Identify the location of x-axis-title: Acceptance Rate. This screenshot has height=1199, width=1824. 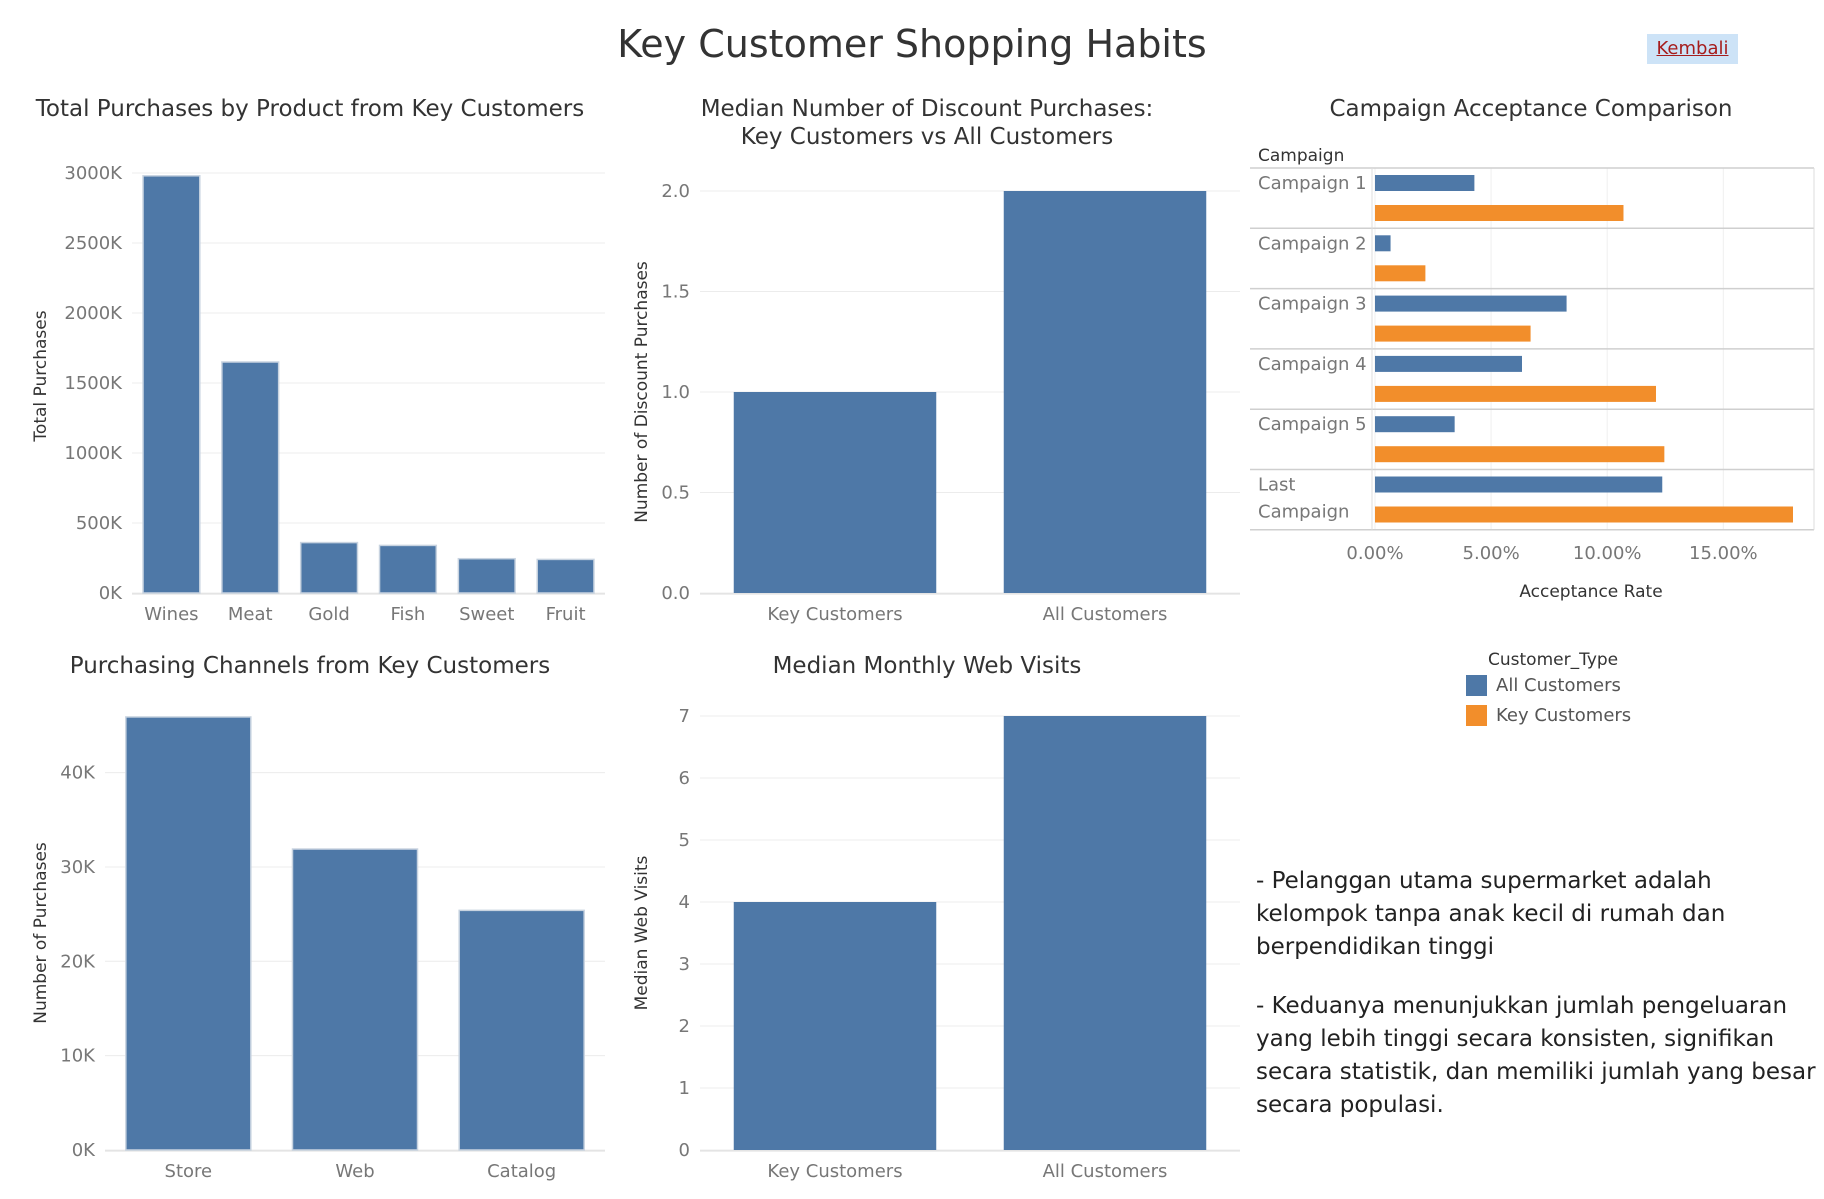
(1590, 592).